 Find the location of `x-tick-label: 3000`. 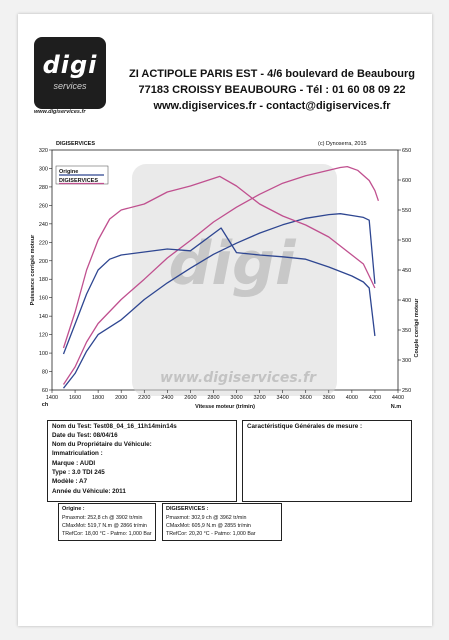

x-tick-label: 3000 is located at coordinates (236, 398).